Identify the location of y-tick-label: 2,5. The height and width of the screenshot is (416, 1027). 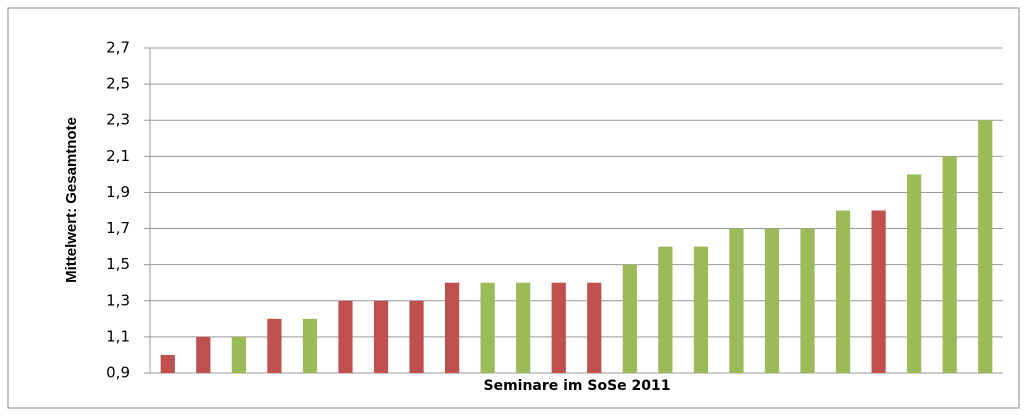
(118, 84).